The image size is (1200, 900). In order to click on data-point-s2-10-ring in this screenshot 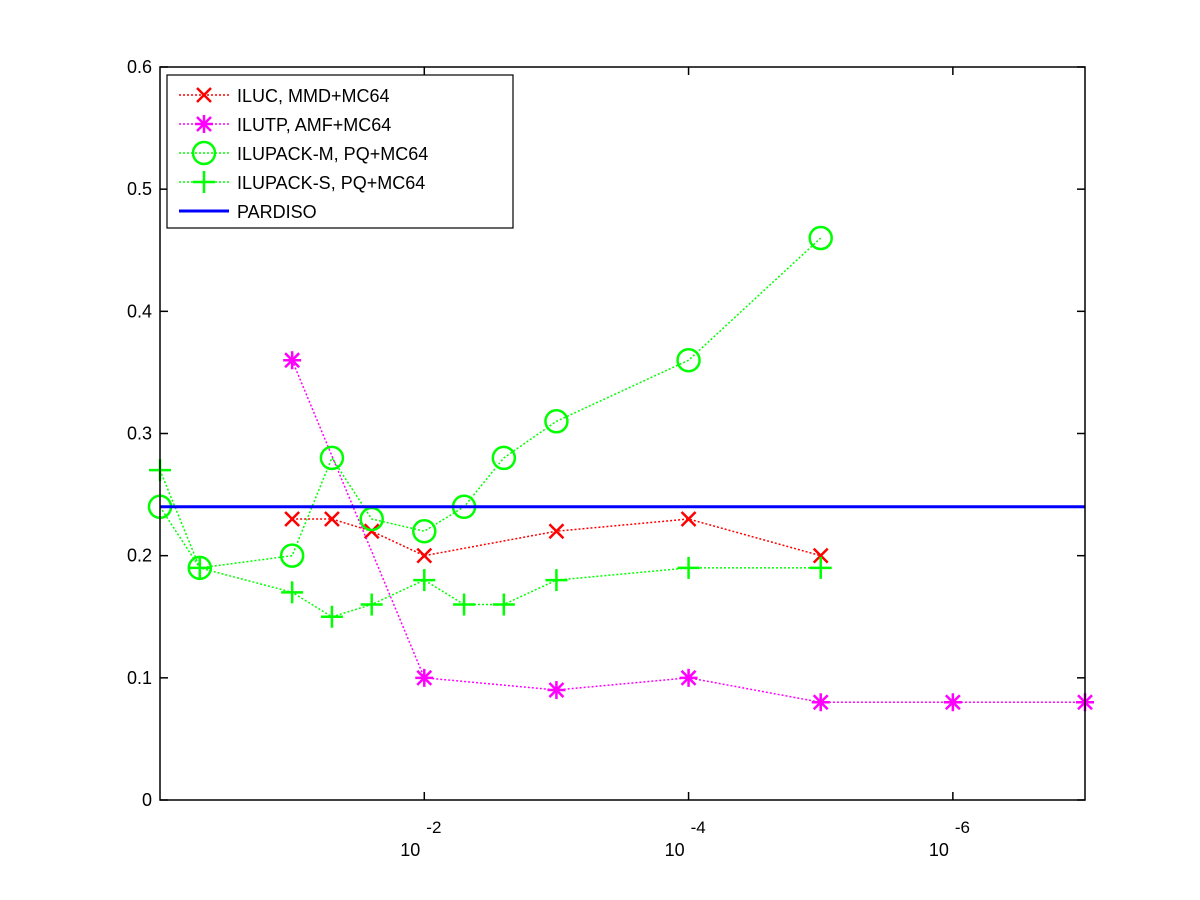, I will do `click(820, 238)`.